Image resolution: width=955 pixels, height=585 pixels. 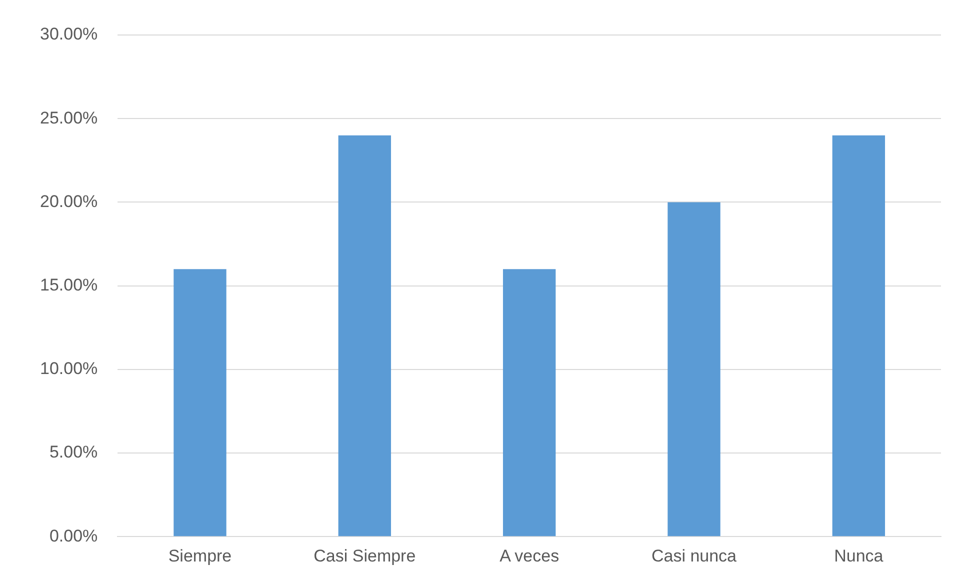 What do you see at coordinates (69, 118) in the screenshot?
I see `y-tick-label: 25.00%` at bounding box center [69, 118].